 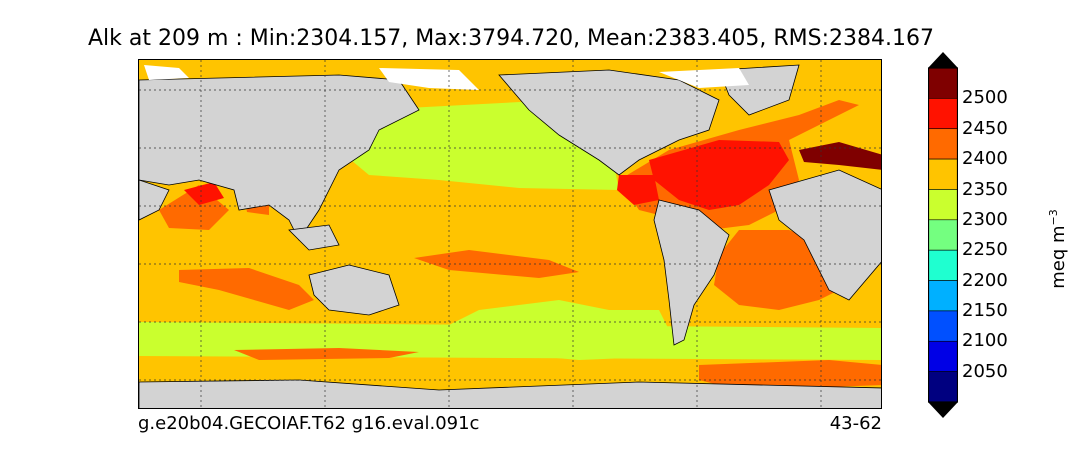 I want to click on colorbar-tick-label: 2250, so click(x=985, y=250).